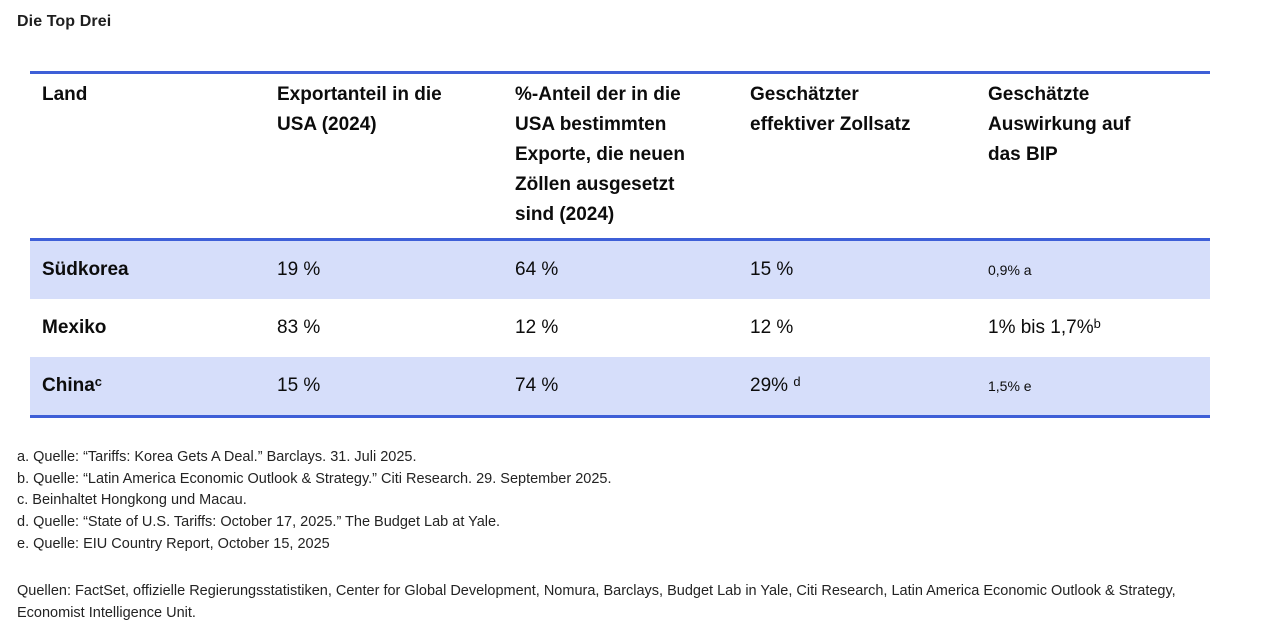  Describe the element at coordinates (1044, 327) in the screenshot. I see `table-cell: 1% bis 1,7%b` at that location.